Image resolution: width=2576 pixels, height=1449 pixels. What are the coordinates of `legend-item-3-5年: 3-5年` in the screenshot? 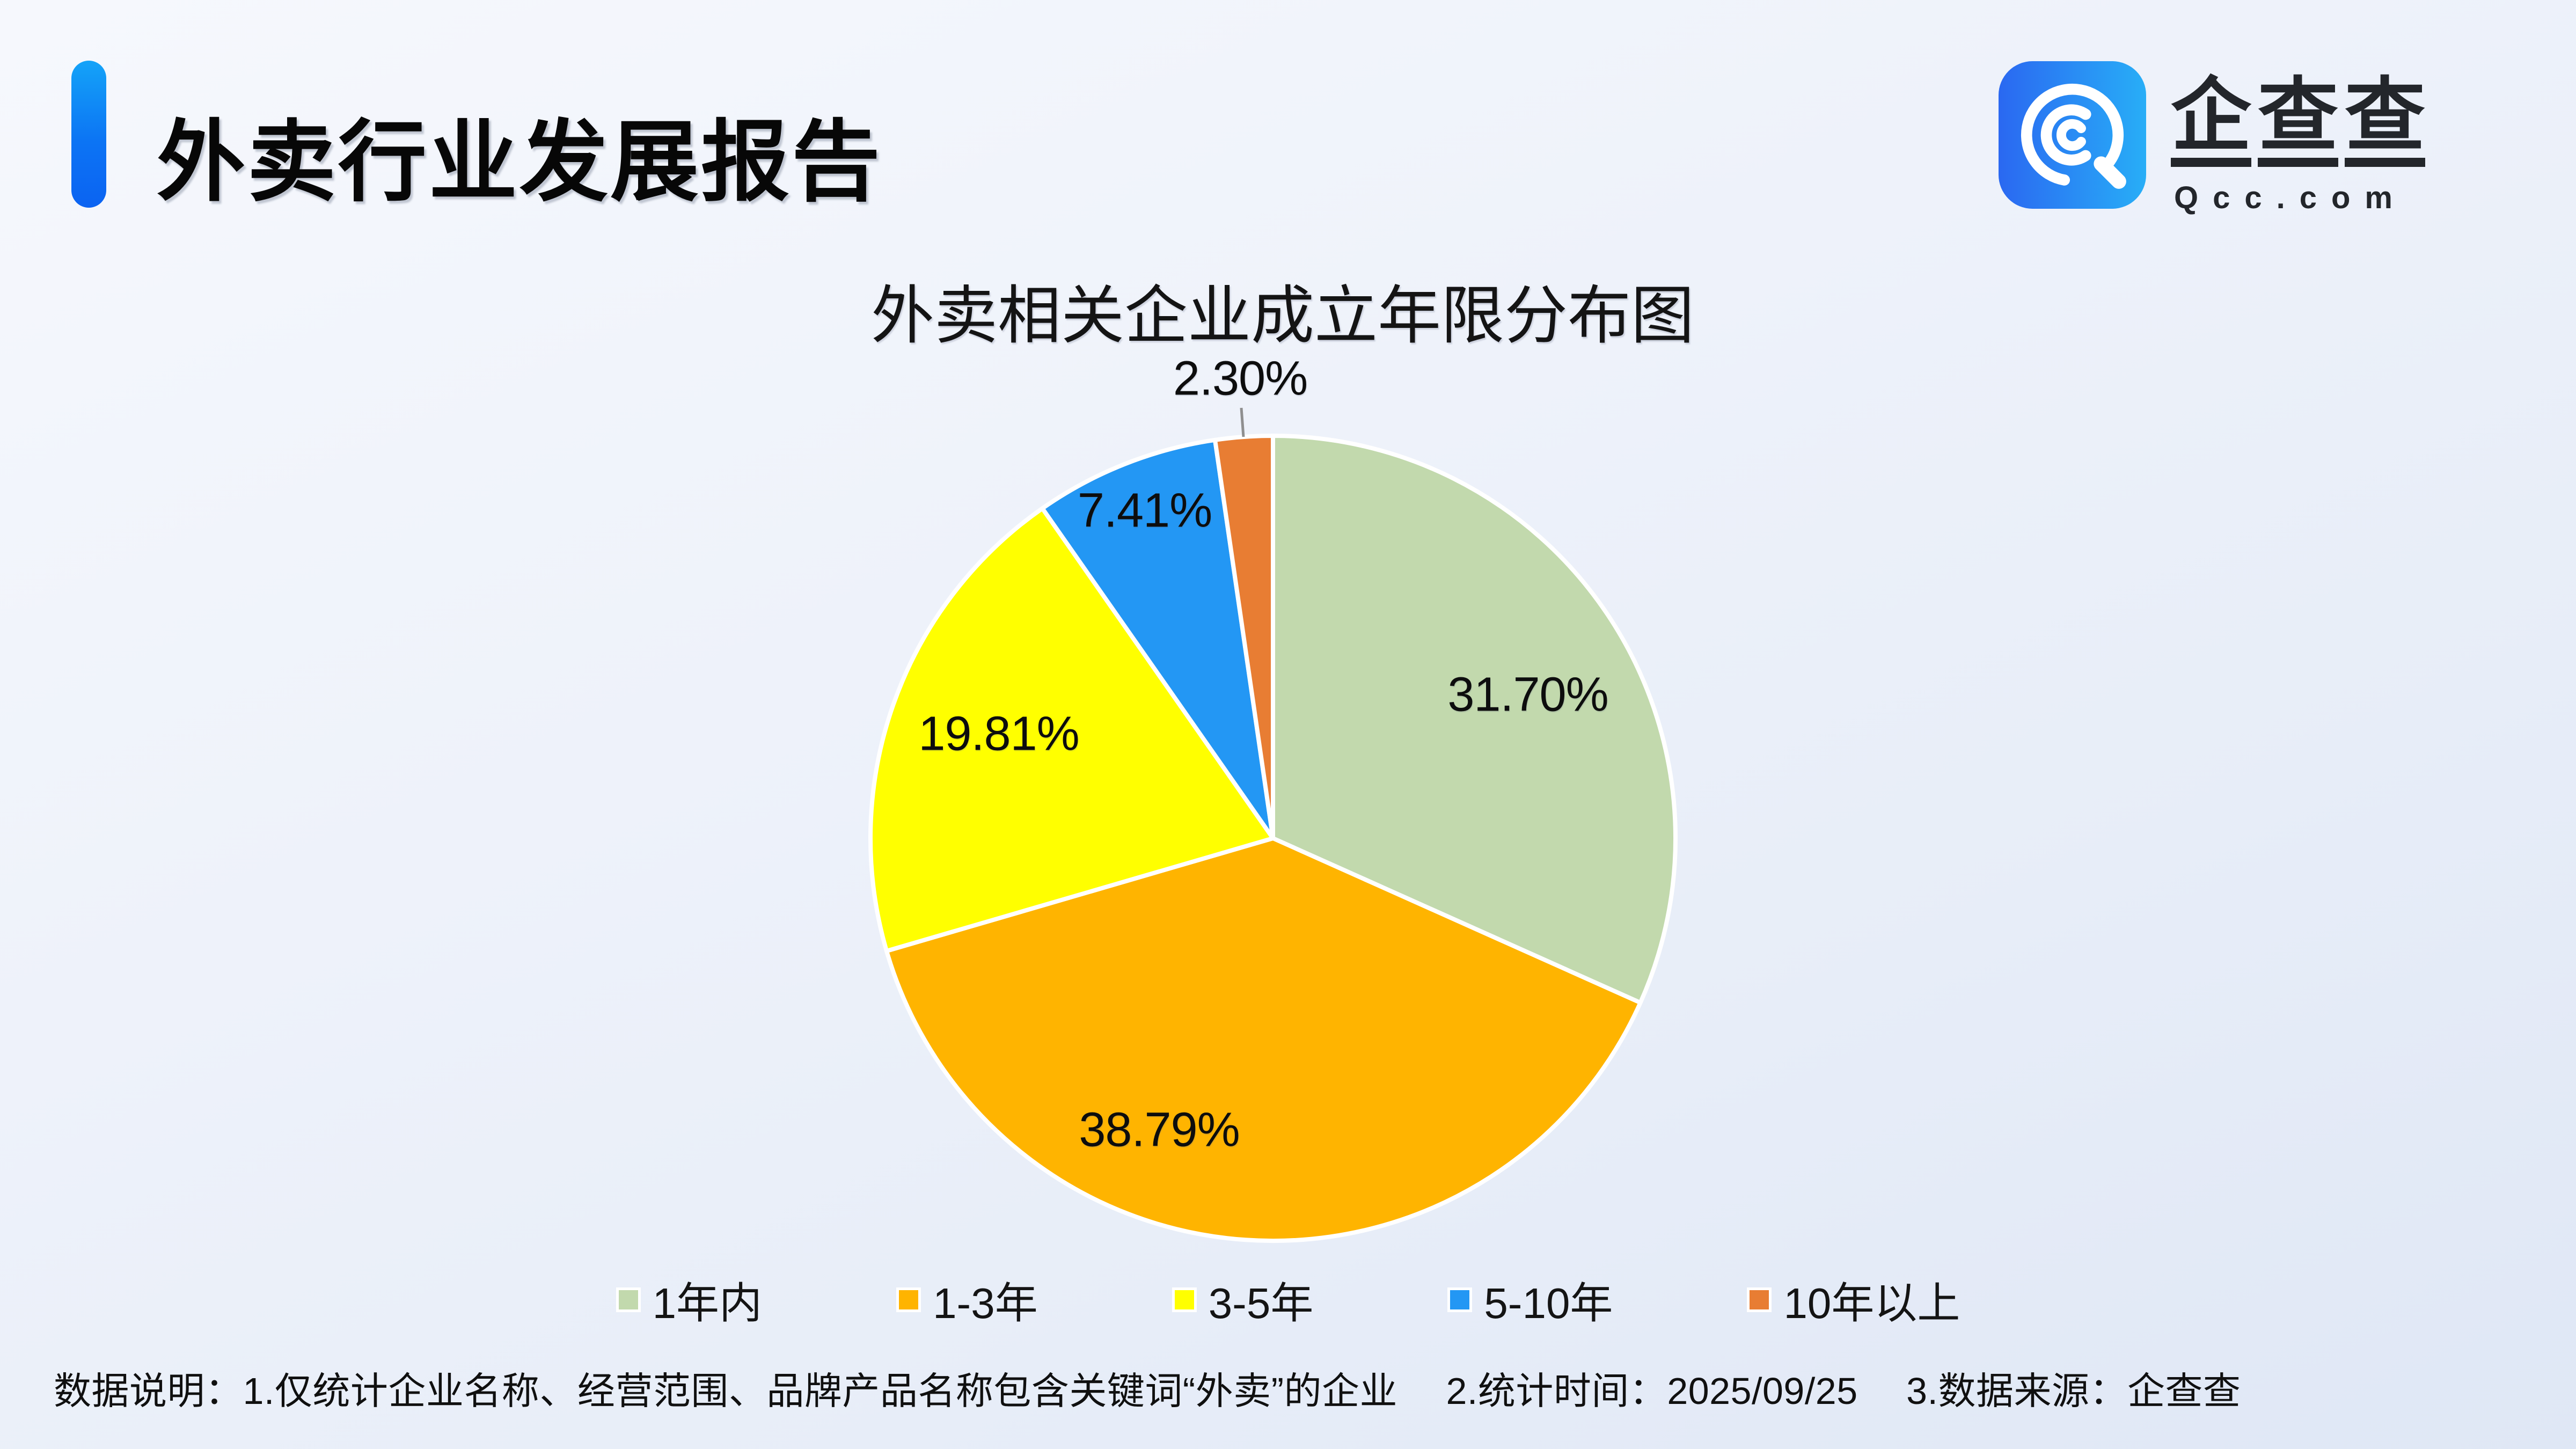 It's located at (1243, 1300).